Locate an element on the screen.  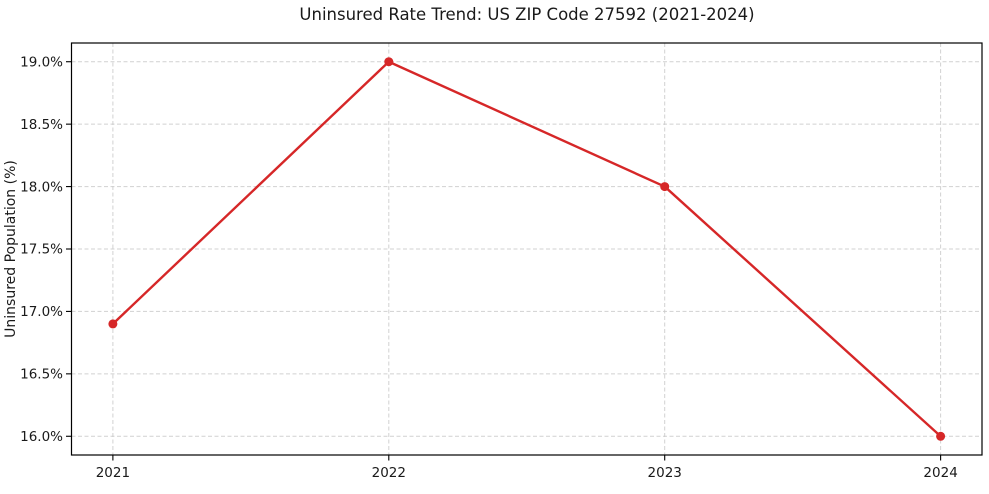
y-tick-label: 17.5% is located at coordinates (41, 250).